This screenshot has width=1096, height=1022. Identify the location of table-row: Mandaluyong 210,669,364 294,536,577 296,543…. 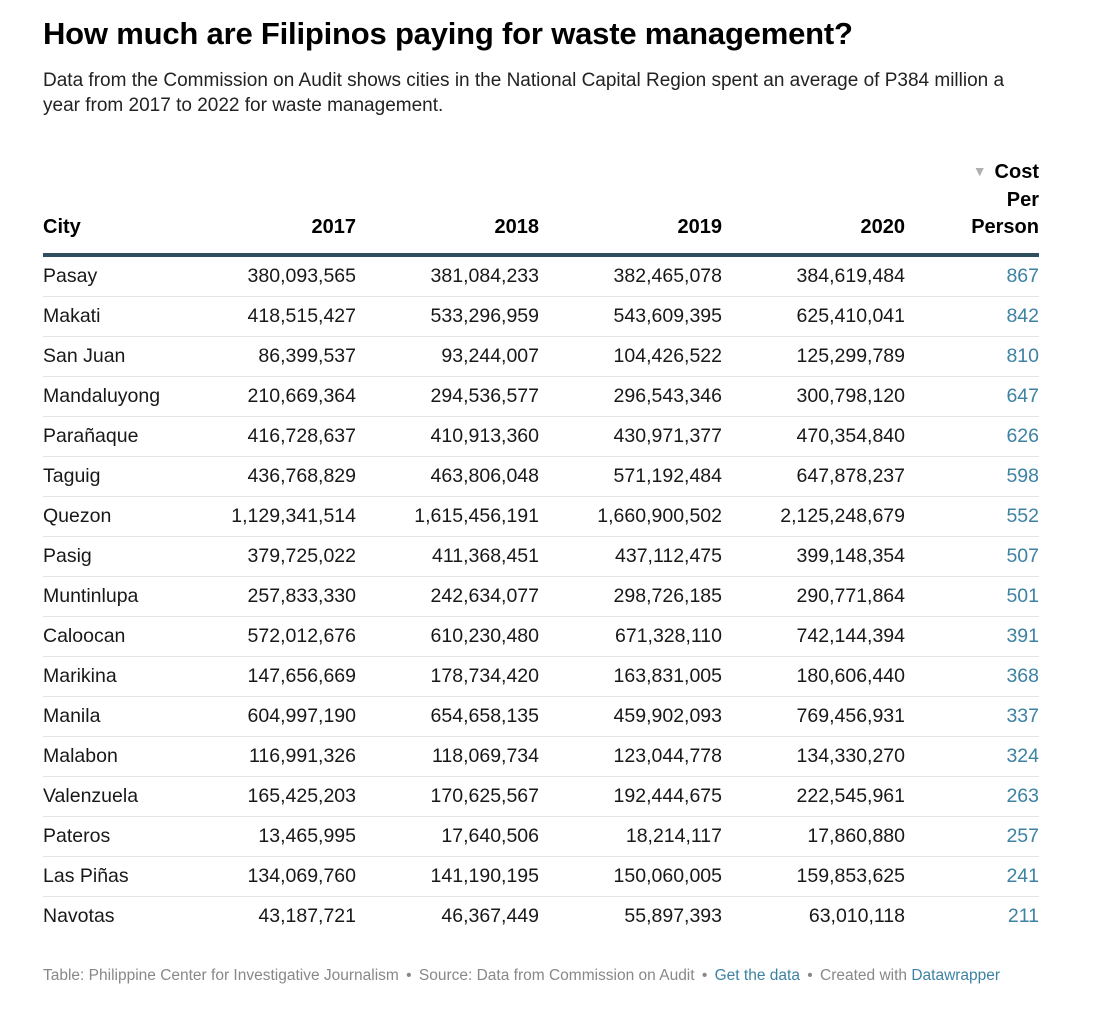
(541, 396).